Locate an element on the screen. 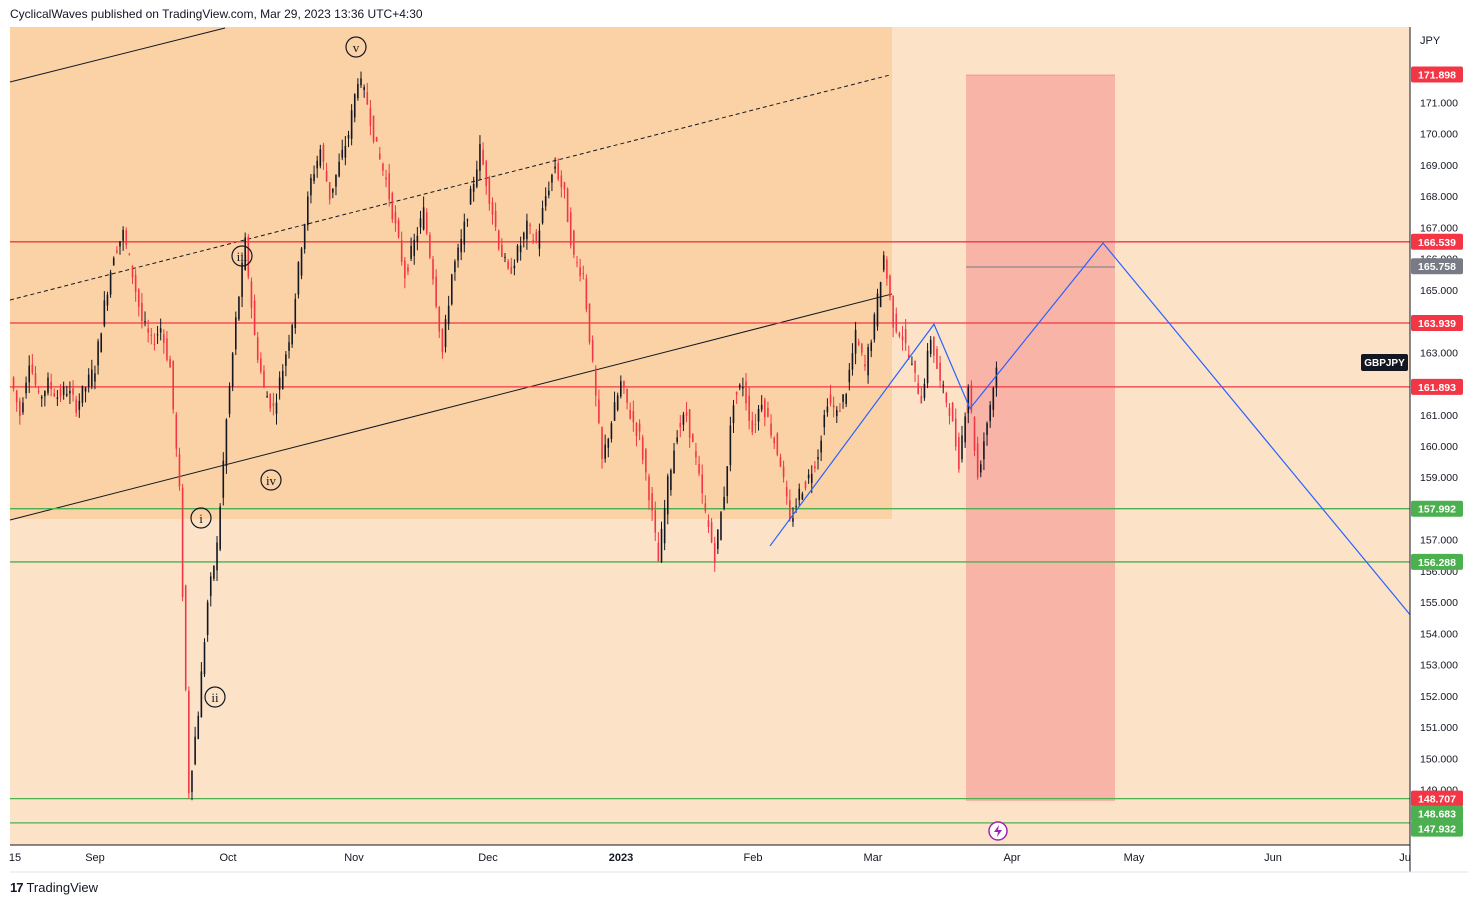 The height and width of the screenshot is (907, 1478). event-lightning-icon is located at coordinates (998, 831).